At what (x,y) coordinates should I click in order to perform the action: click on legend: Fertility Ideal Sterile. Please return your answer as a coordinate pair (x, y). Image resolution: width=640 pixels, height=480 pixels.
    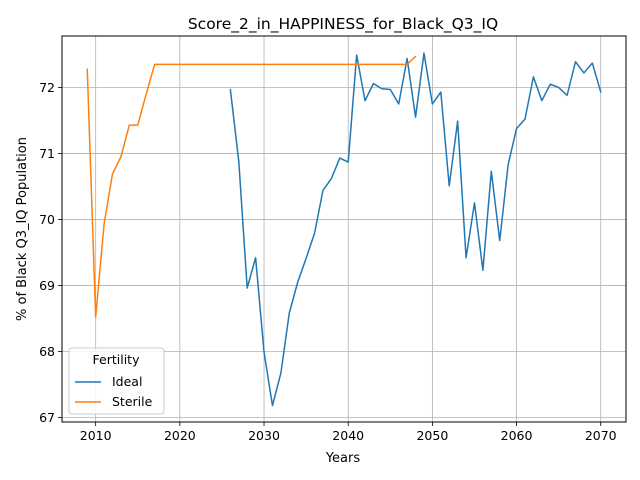
    Looking at the image, I should click on (116, 381).